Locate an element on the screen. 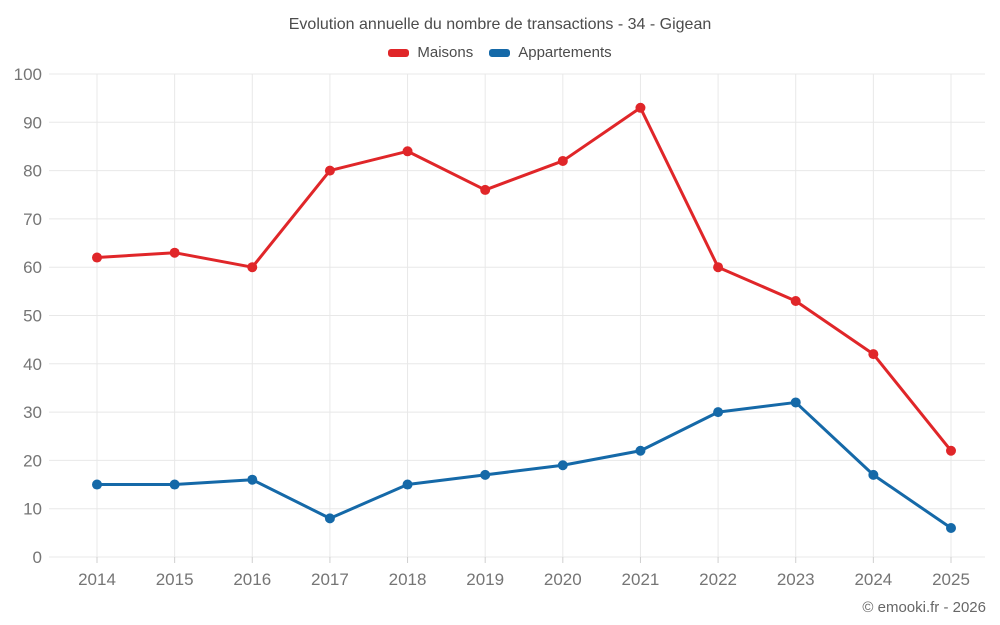 This screenshot has height=625, width=1000. x-axis-tick-label: 2015 is located at coordinates (175, 579).